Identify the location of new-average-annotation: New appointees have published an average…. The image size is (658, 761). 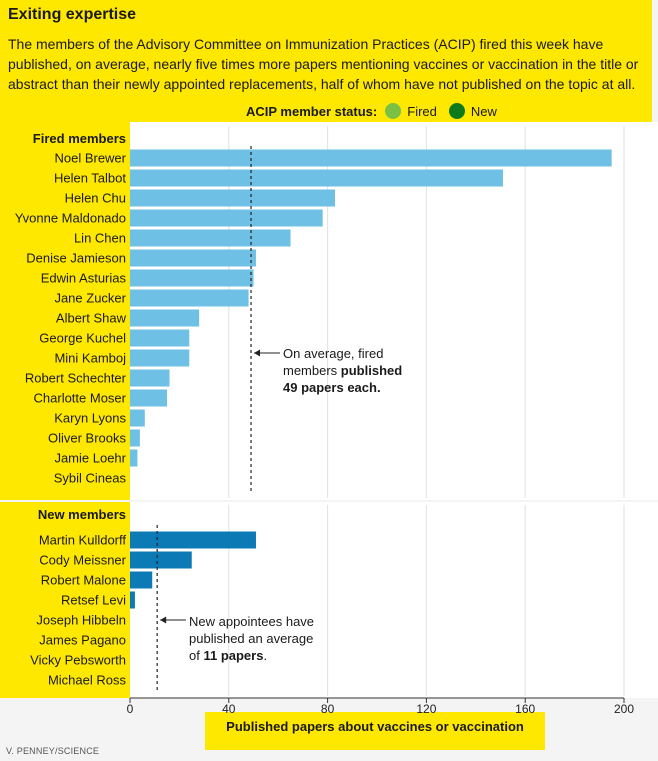
(251, 638).